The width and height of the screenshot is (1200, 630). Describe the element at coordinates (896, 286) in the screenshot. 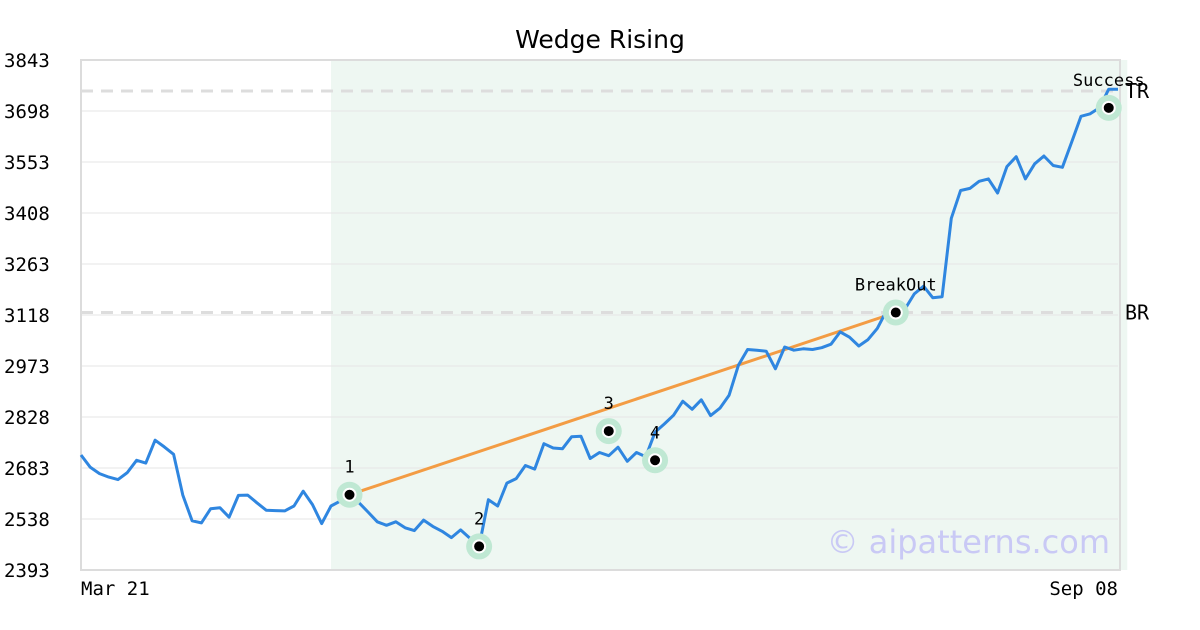

I see `point-label: BreakOut` at that location.